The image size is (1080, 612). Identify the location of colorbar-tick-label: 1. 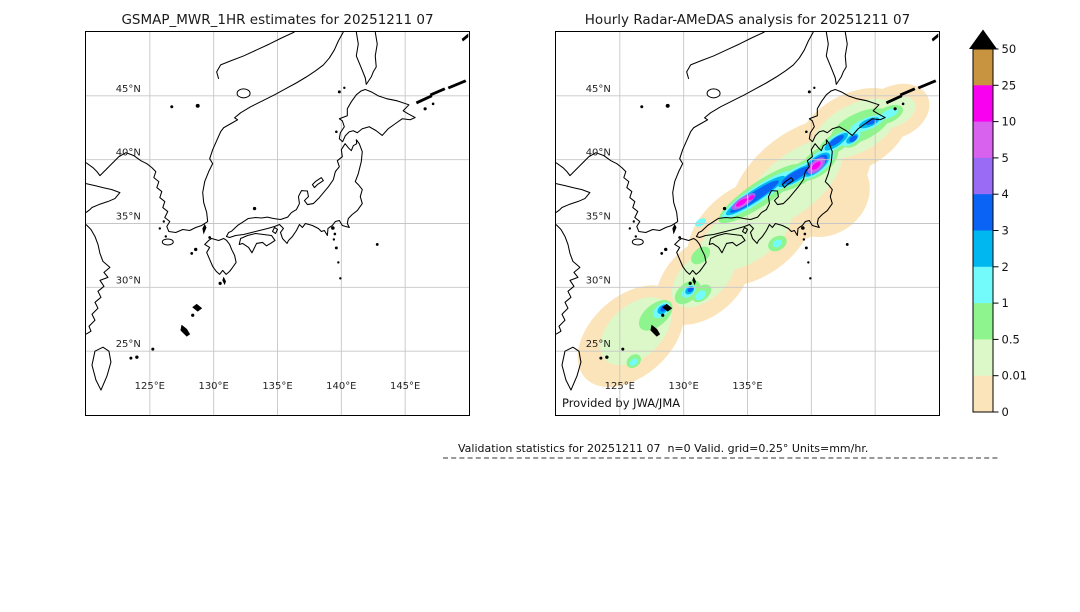
(1005, 303).